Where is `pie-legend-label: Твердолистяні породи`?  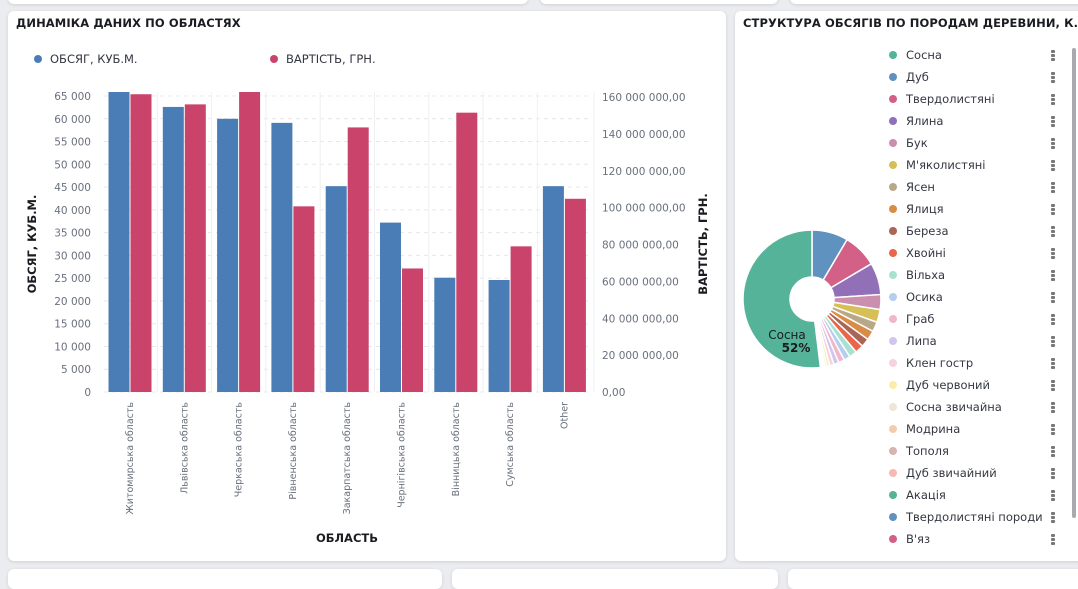
pie-legend-label: Твердолистяні породи is located at coordinates (974, 517).